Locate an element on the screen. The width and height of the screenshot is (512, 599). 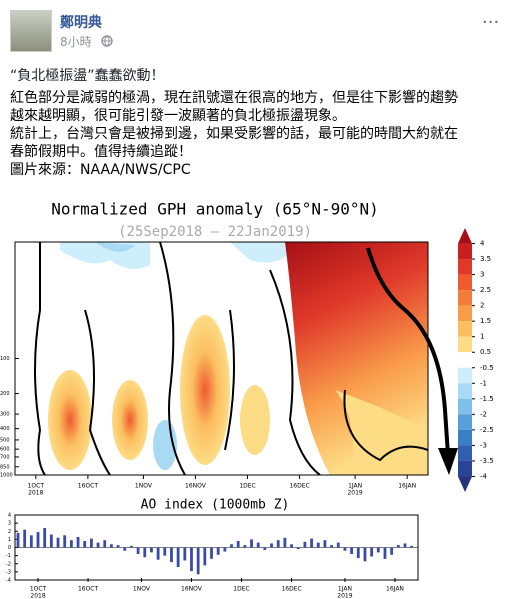
x-tick-label: 1DEC is located at coordinates (247, 486).